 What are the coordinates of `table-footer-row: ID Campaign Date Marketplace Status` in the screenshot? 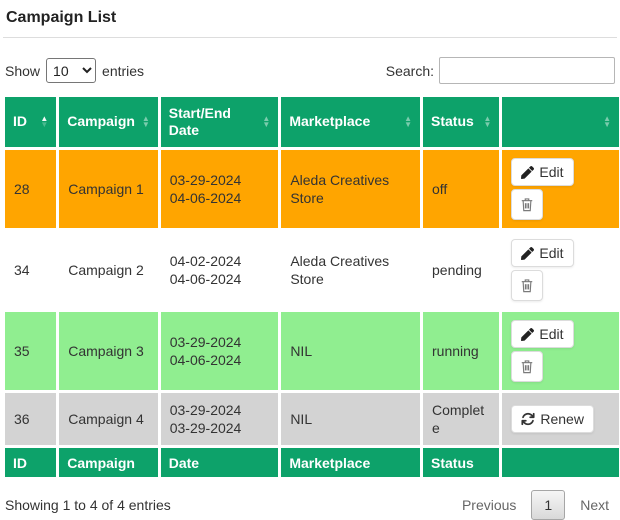 It's located at (312, 463).